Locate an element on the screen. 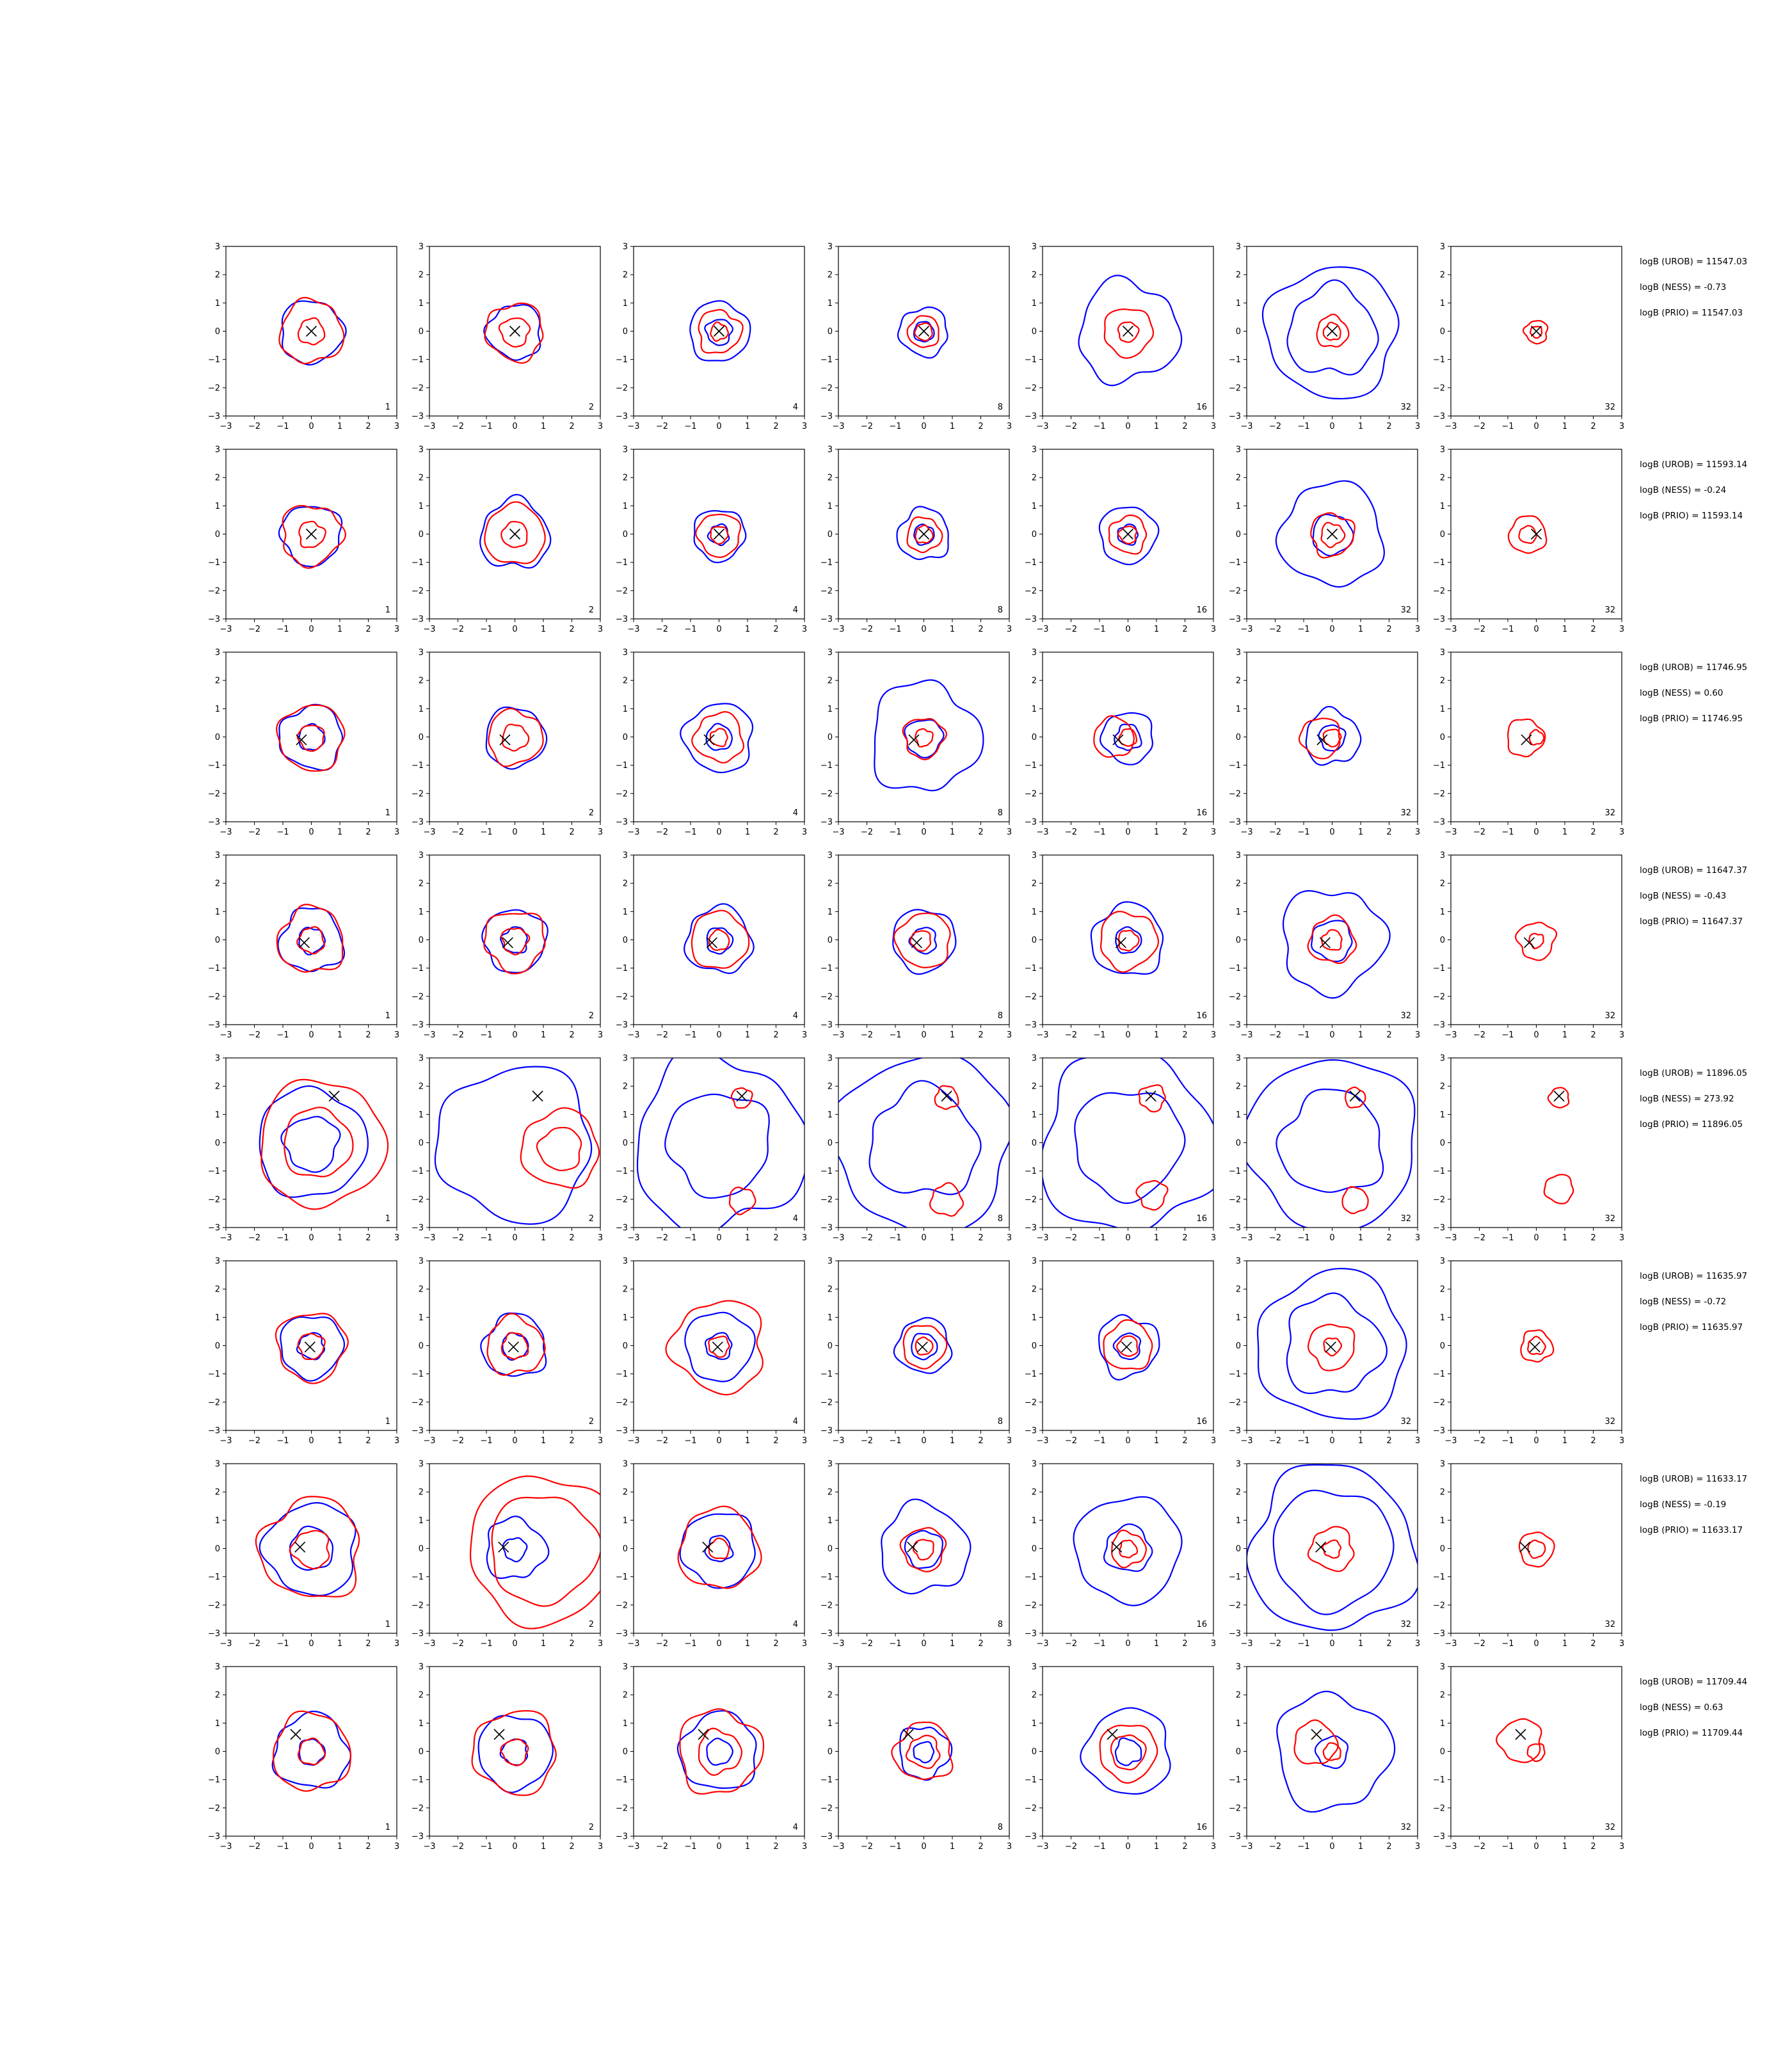 This screenshot has width=1792, height=2048. panel-label: 8 is located at coordinates (1000, 1624).